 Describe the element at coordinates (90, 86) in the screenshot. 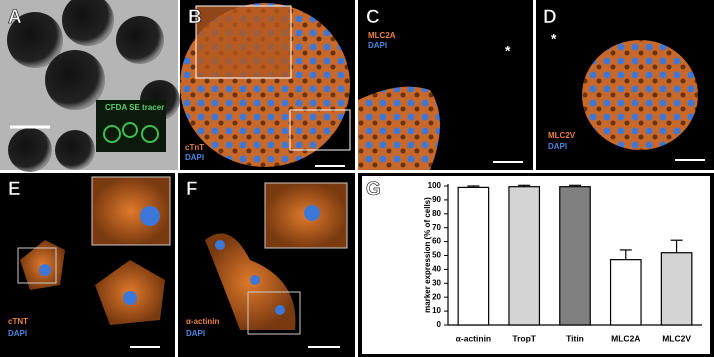

I see `panel-a` at that location.